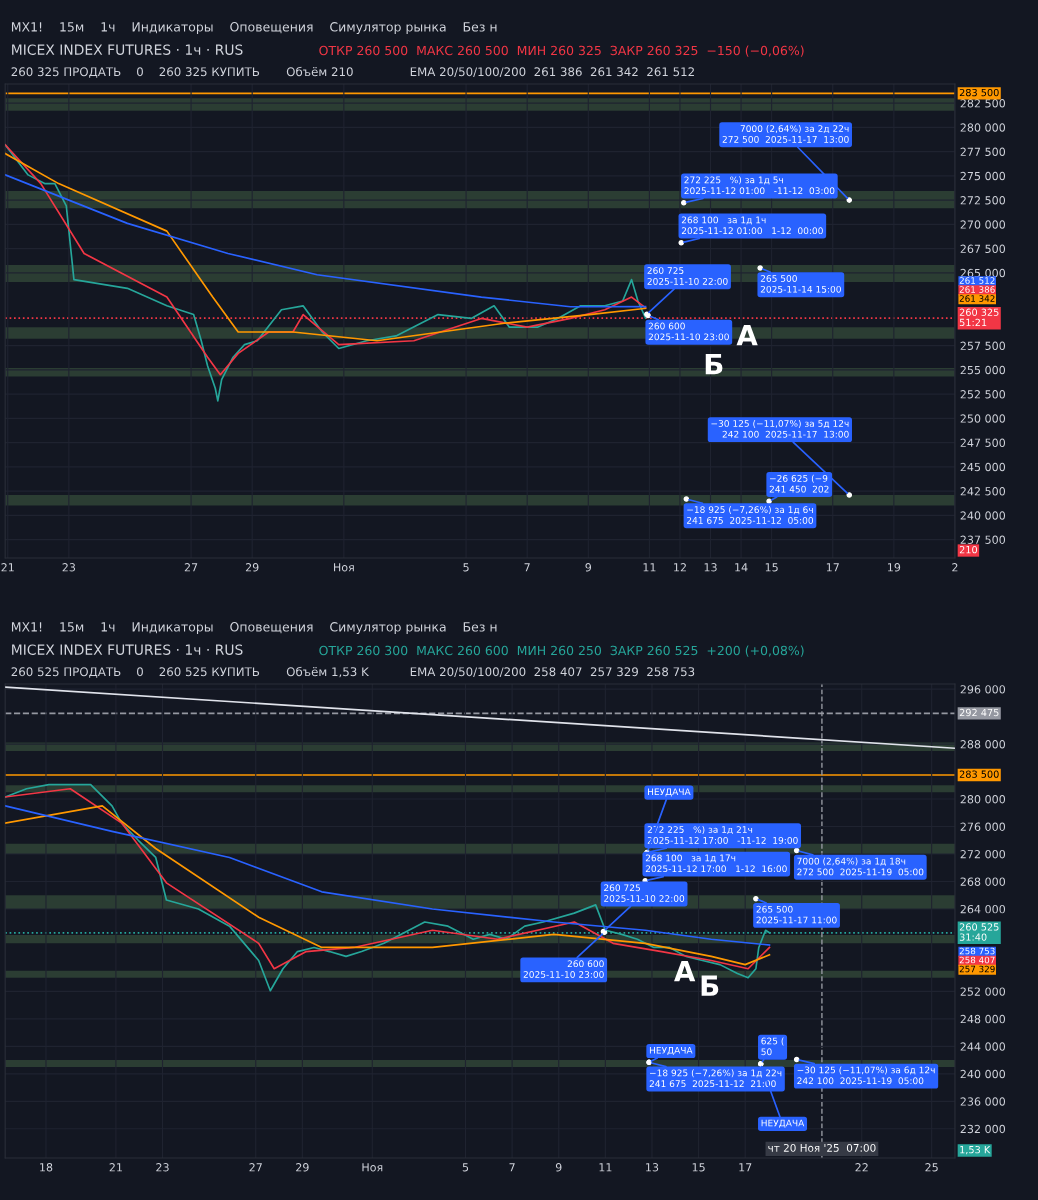 Image resolution: width=1038 pixels, height=1200 pixels. Describe the element at coordinates (552, 72) in the screenshot. I see `text: EMA 20/50/100/200 261 386 261 342 261 512` at that location.